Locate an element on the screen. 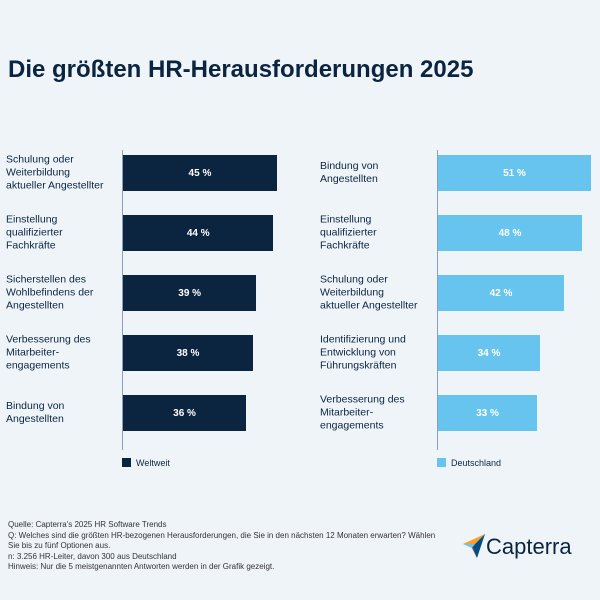  bar: 36 % is located at coordinates (185, 413).